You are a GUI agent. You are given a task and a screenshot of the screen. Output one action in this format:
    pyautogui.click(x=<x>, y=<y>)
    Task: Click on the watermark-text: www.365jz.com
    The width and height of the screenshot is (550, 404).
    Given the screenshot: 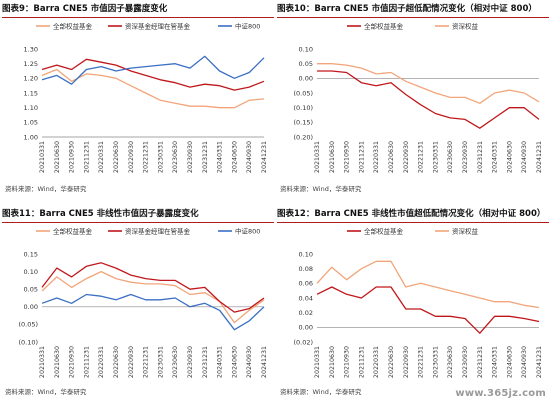 What is the action you would take?
    pyautogui.click(x=500, y=393)
    